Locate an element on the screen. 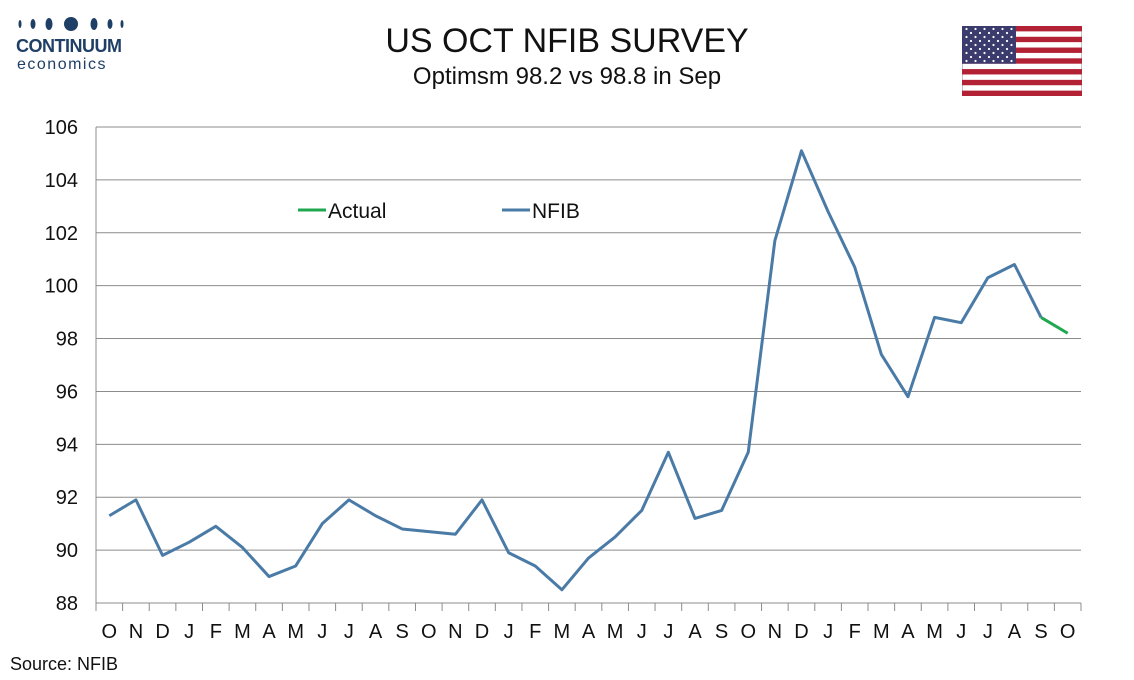 This screenshot has width=1134, height=680. chart-title: US OCT NFIB SURVEY is located at coordinates (567, 41).